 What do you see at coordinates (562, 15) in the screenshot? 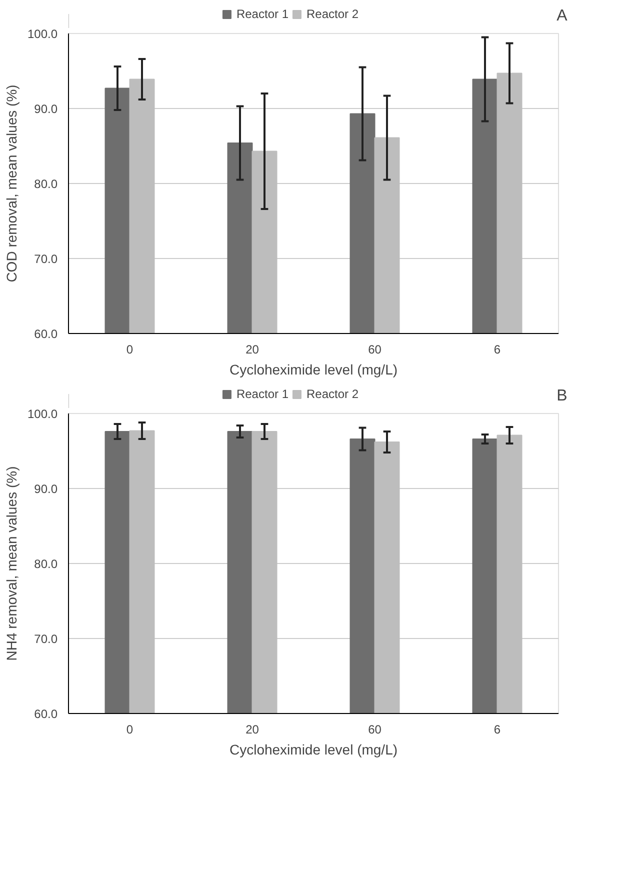
I see `text: A` at bounding box center [562, 15].